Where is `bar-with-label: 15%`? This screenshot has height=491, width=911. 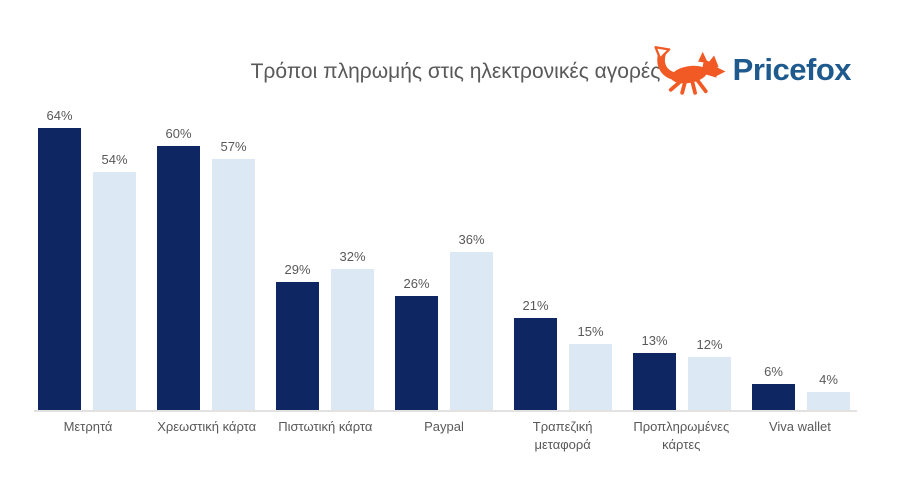 bar-with-label: 15% is located at coordinates (590, 367).